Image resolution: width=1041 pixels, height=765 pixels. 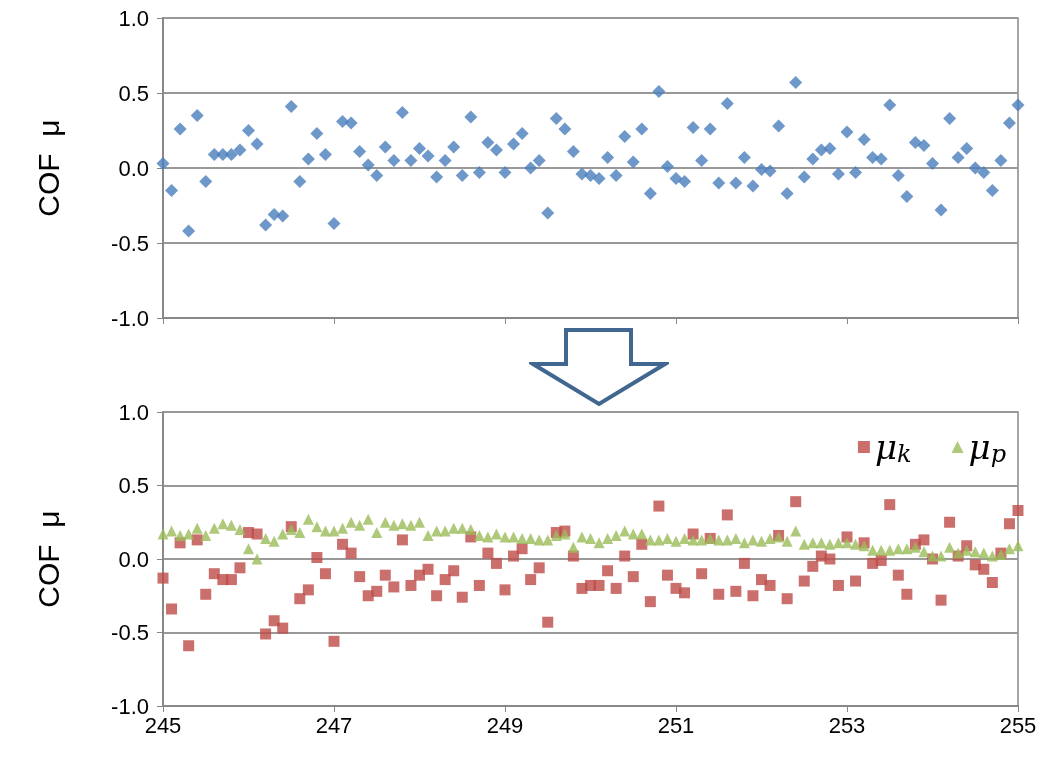 I want to click on x-tick-label: 247, so click(x=334, y=725).